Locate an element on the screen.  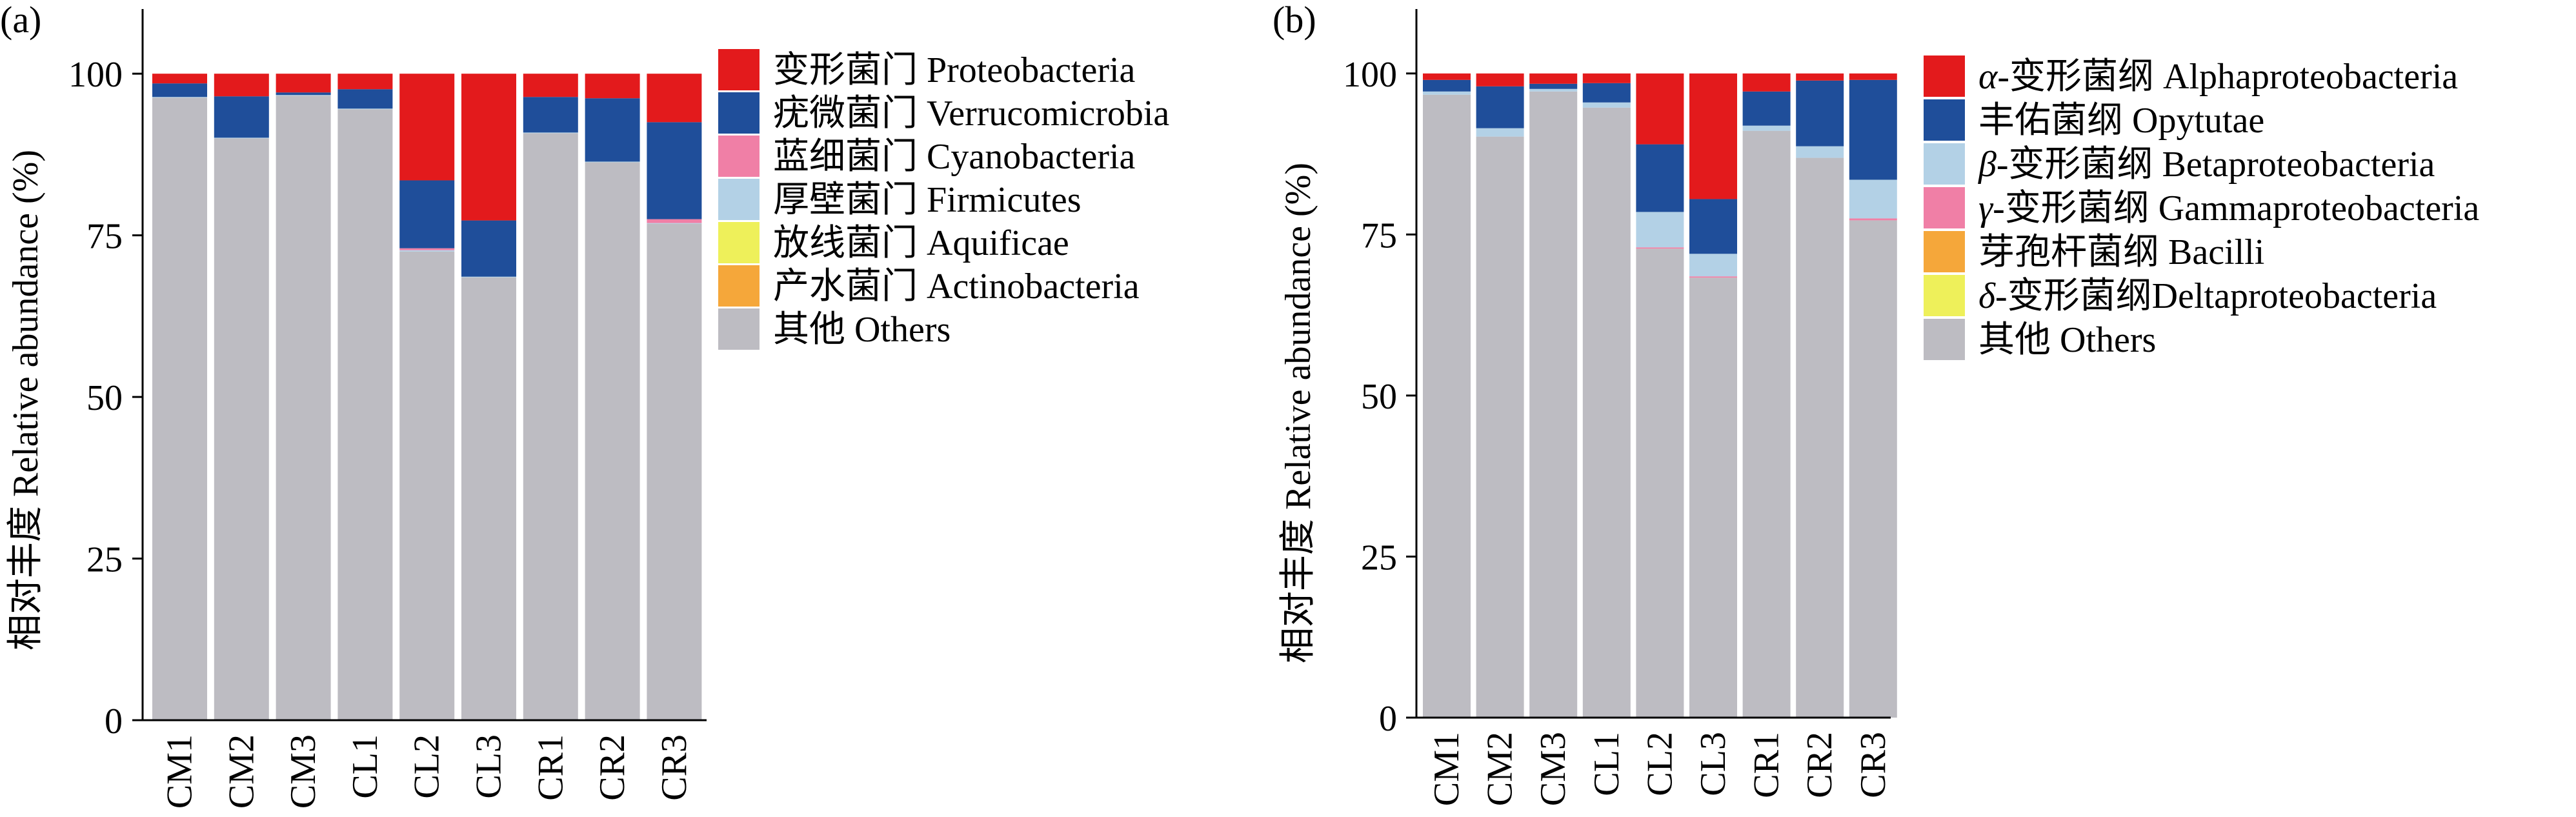
bar-segment-cr1-s4 is located at coordinates (1766, 128).